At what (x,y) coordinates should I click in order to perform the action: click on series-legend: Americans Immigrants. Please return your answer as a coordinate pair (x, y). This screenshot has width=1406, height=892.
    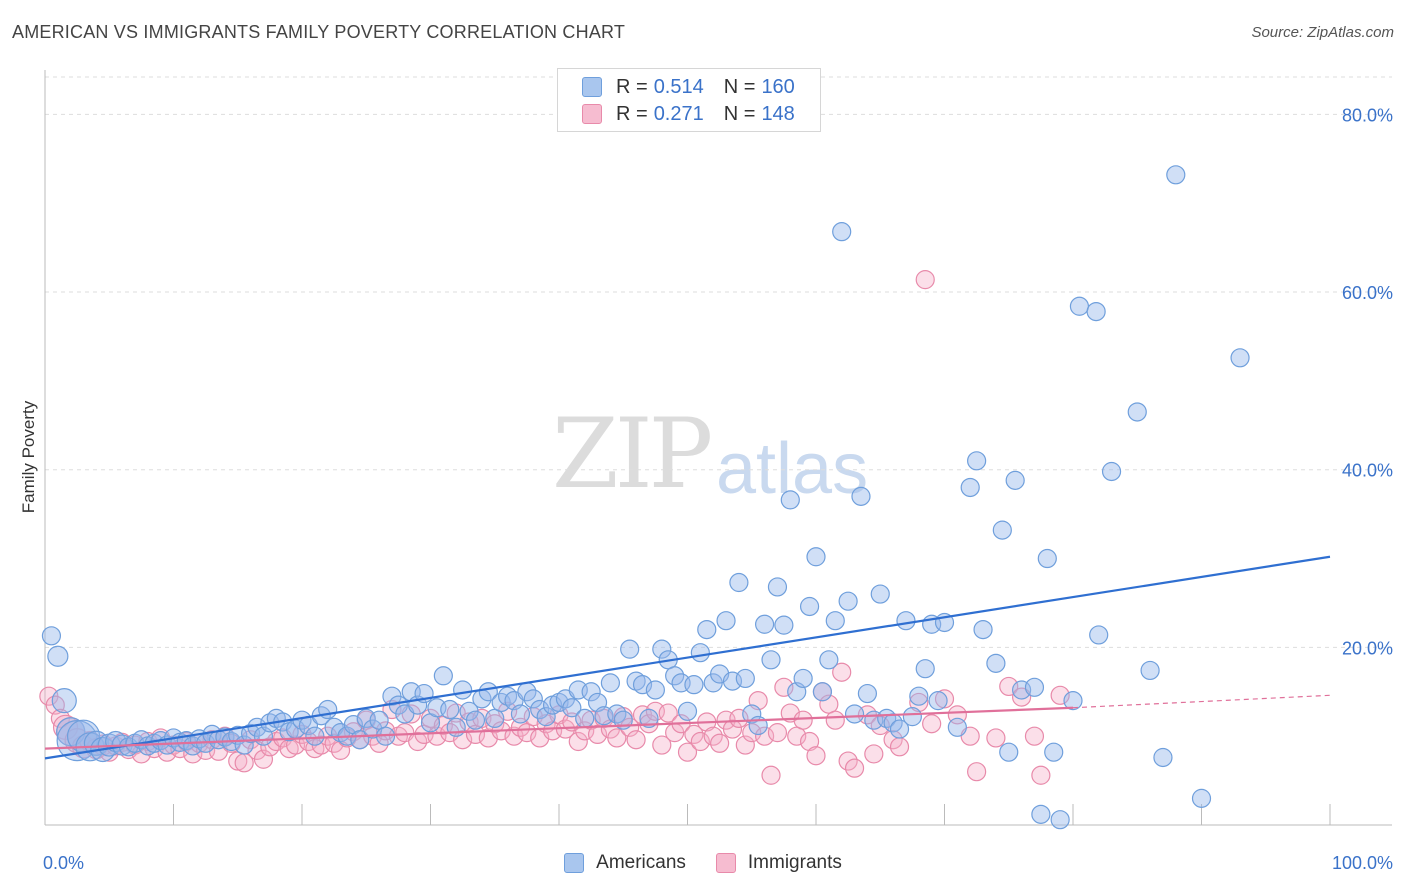
    Looking at the image, I should click on (703, 863).